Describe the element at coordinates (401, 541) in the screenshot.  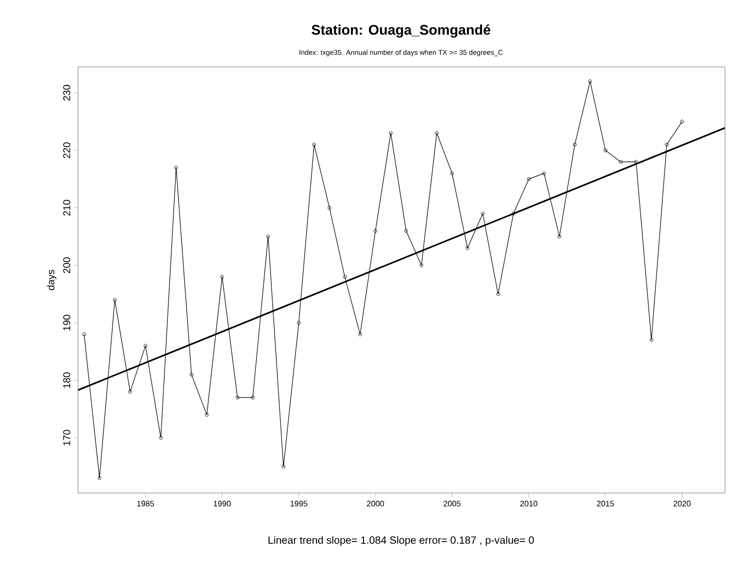
I see `text: Linear trend slope= 1.084 Slope error= 0.187 , p-value= 0` at that location.